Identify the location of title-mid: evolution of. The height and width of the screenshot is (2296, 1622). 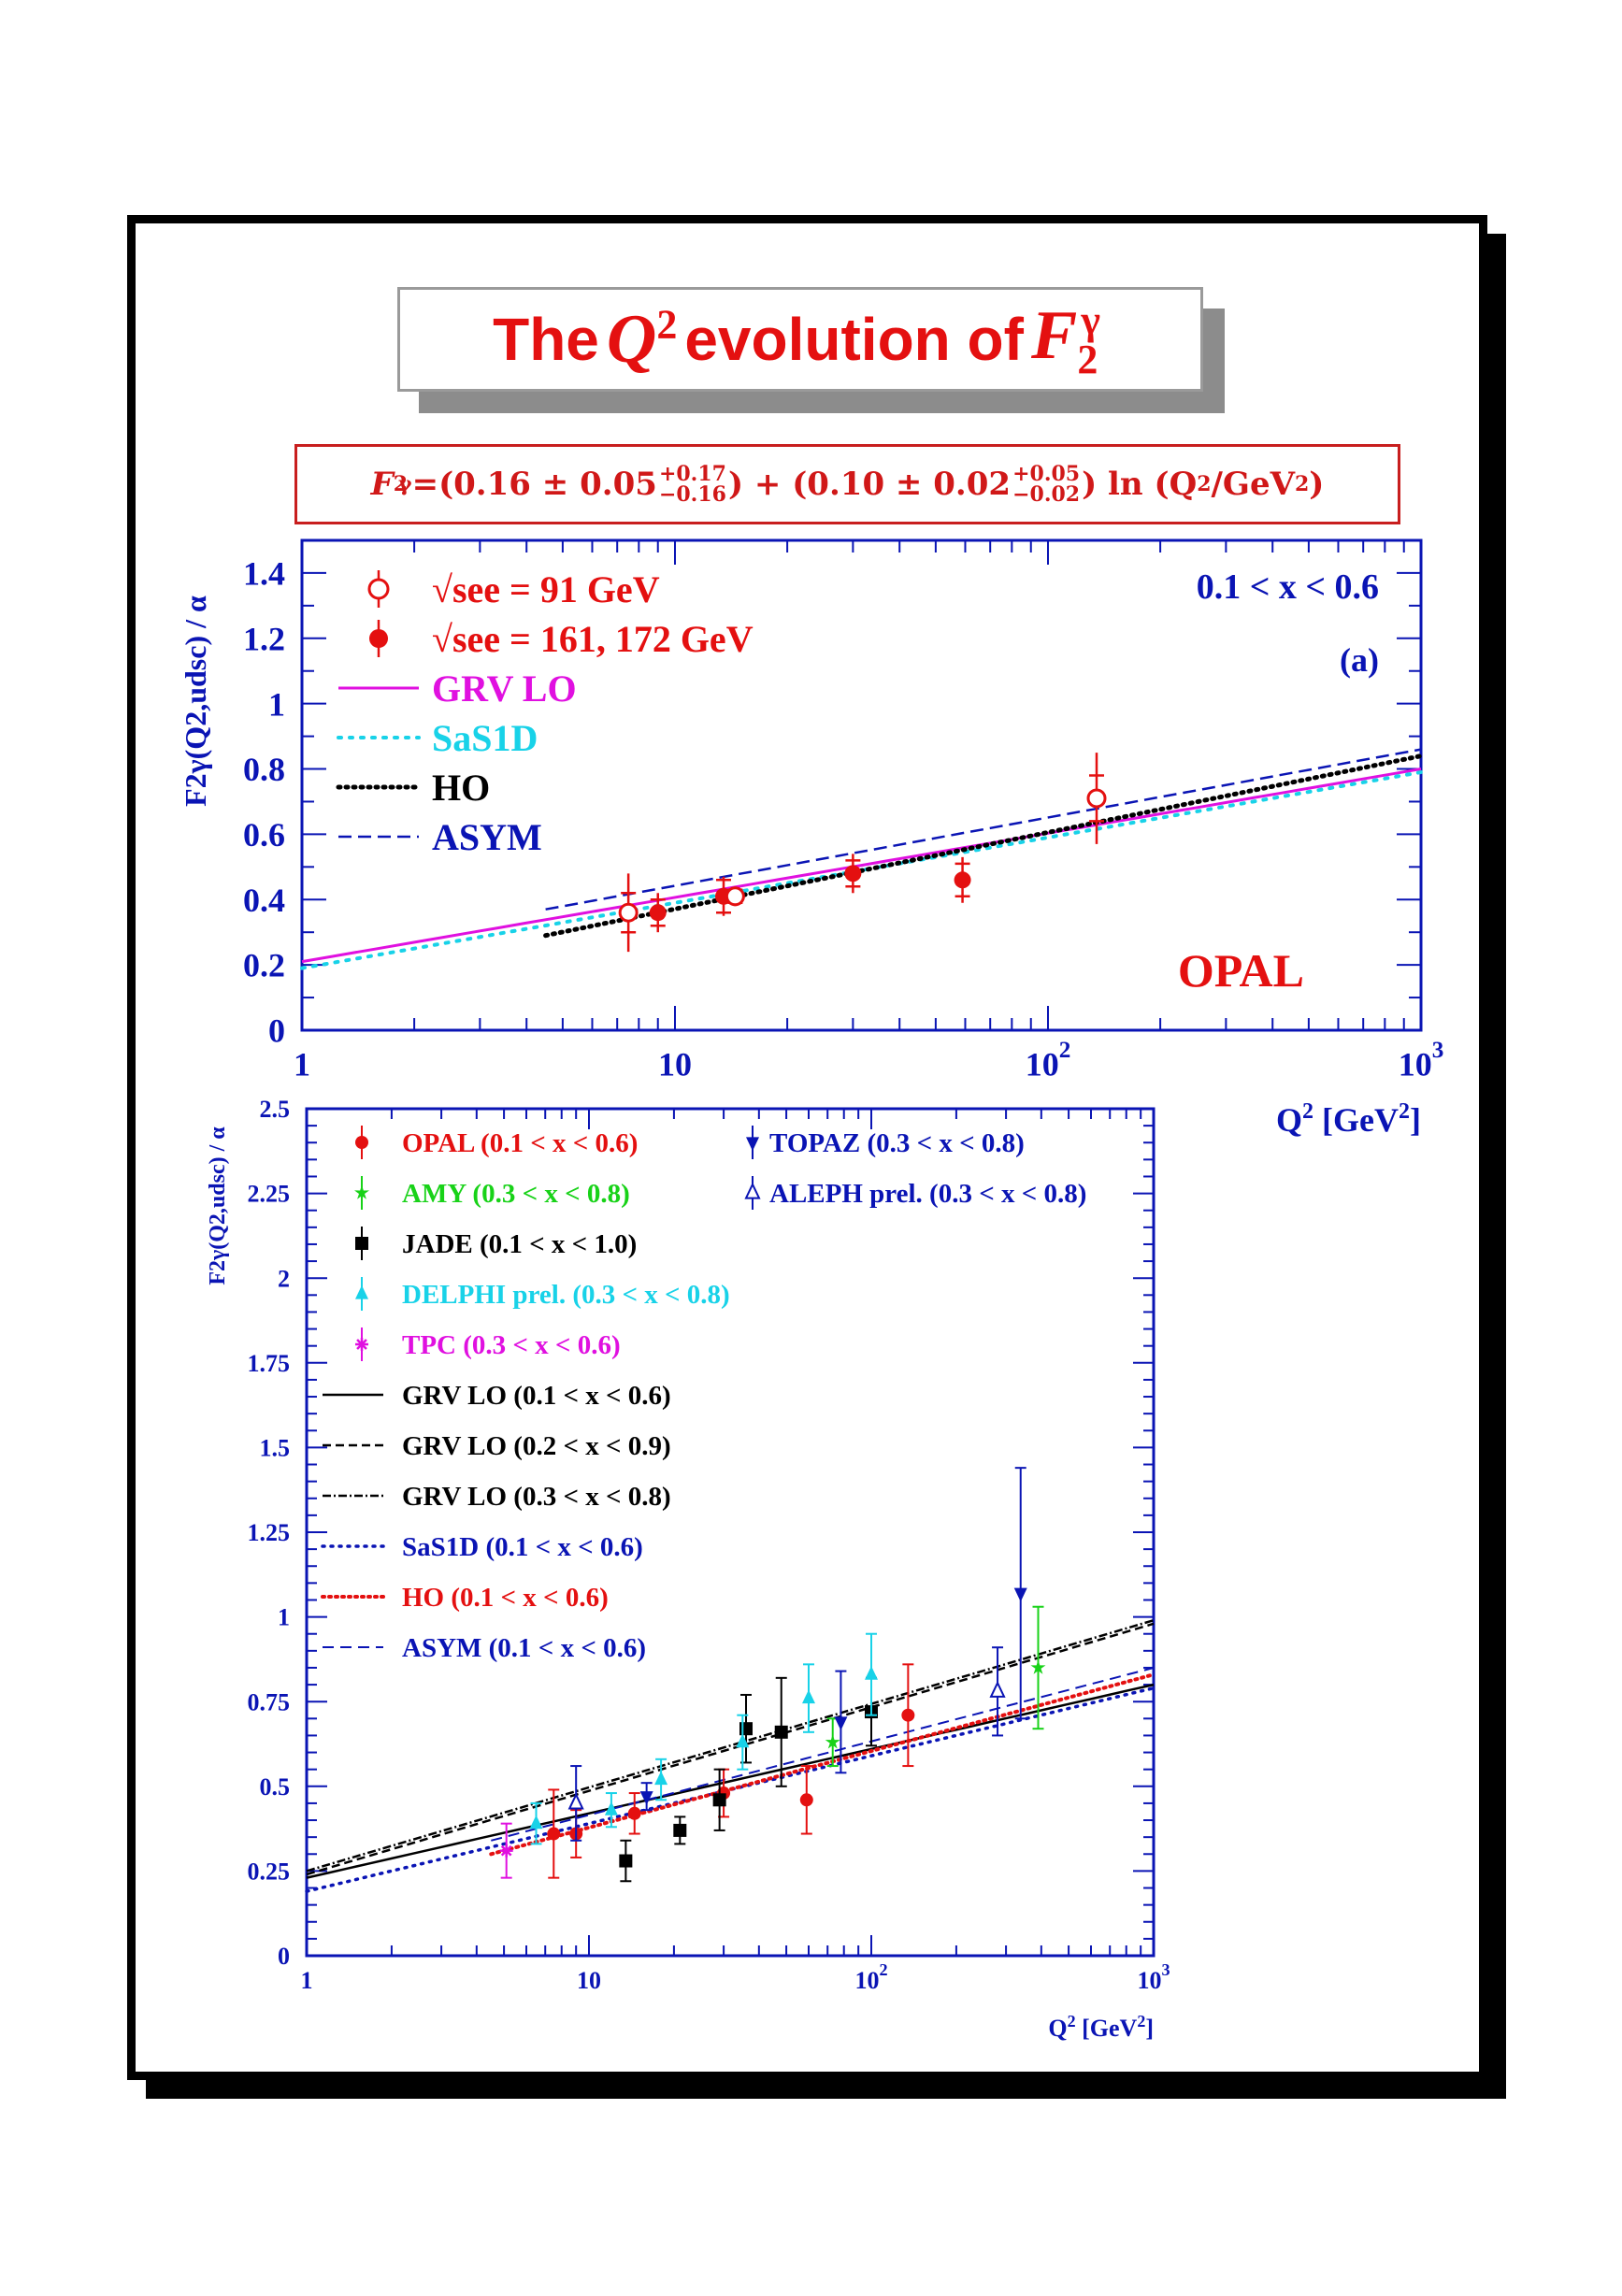
(854, 339).